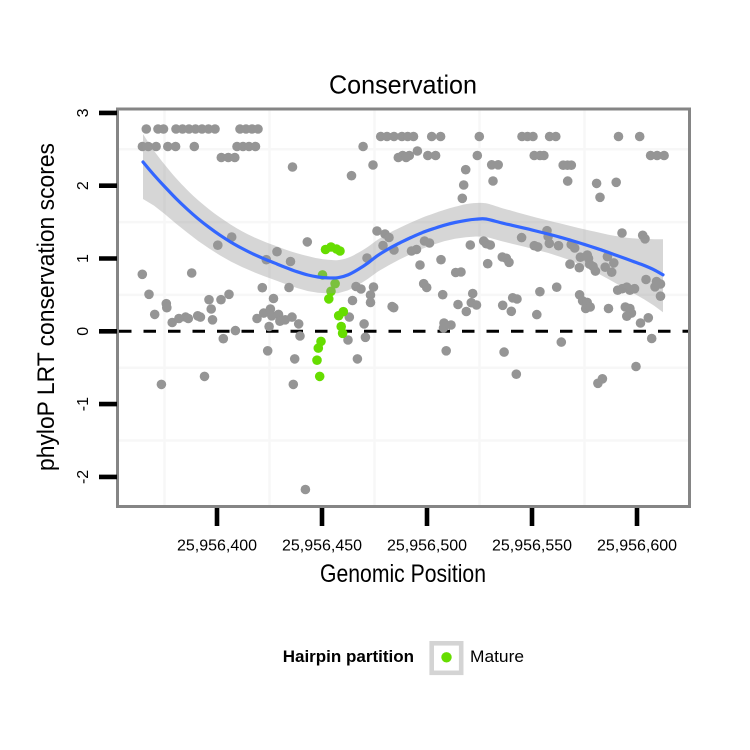 This screenshot has width=750, height=750. Describe the element at coordinates (497, 656) in the screenshot. I see `svg-text: Mature` at that location.